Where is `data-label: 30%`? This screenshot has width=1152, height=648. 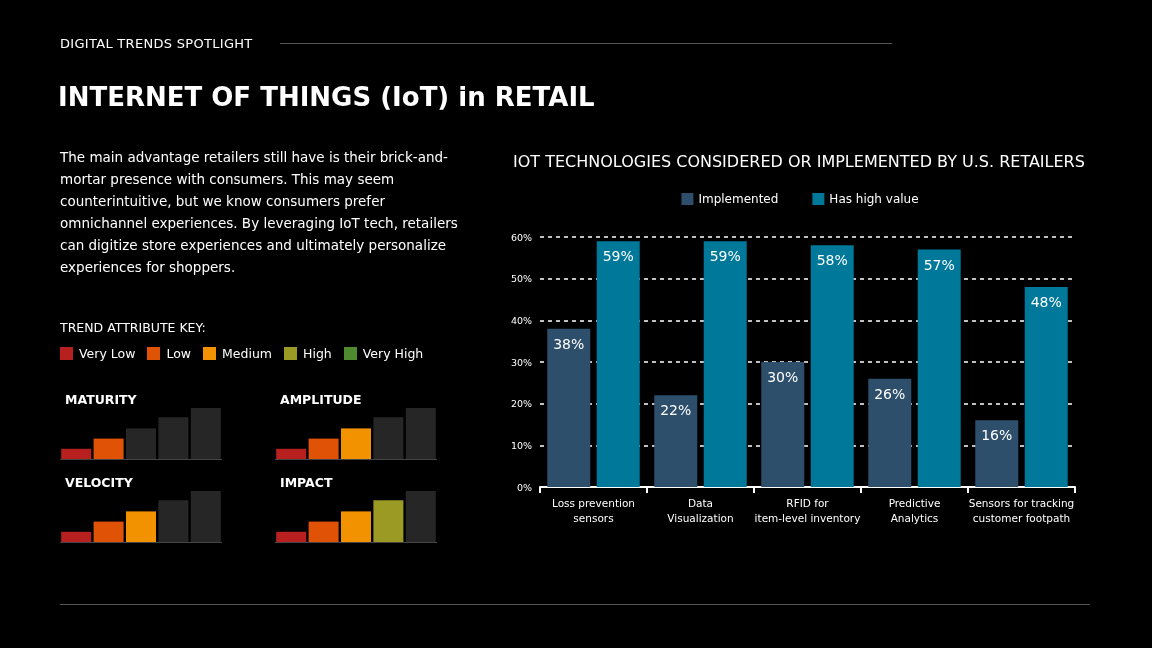
data-label: 30% is located at coordinates (783, 377).